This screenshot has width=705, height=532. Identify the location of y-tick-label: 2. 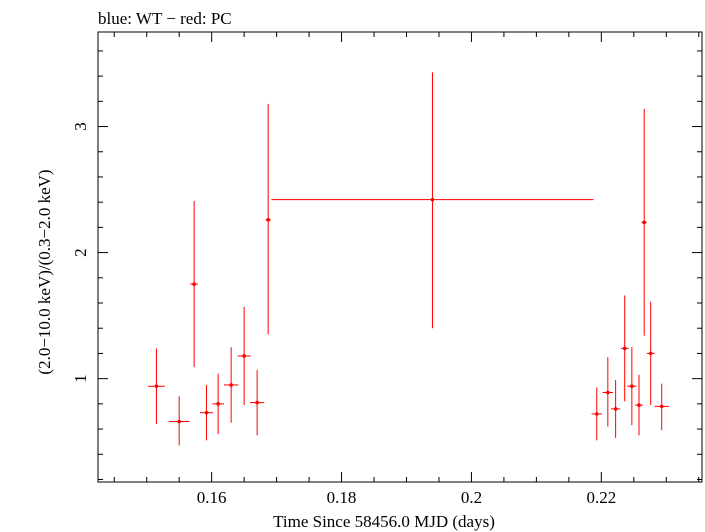
(80, 252).